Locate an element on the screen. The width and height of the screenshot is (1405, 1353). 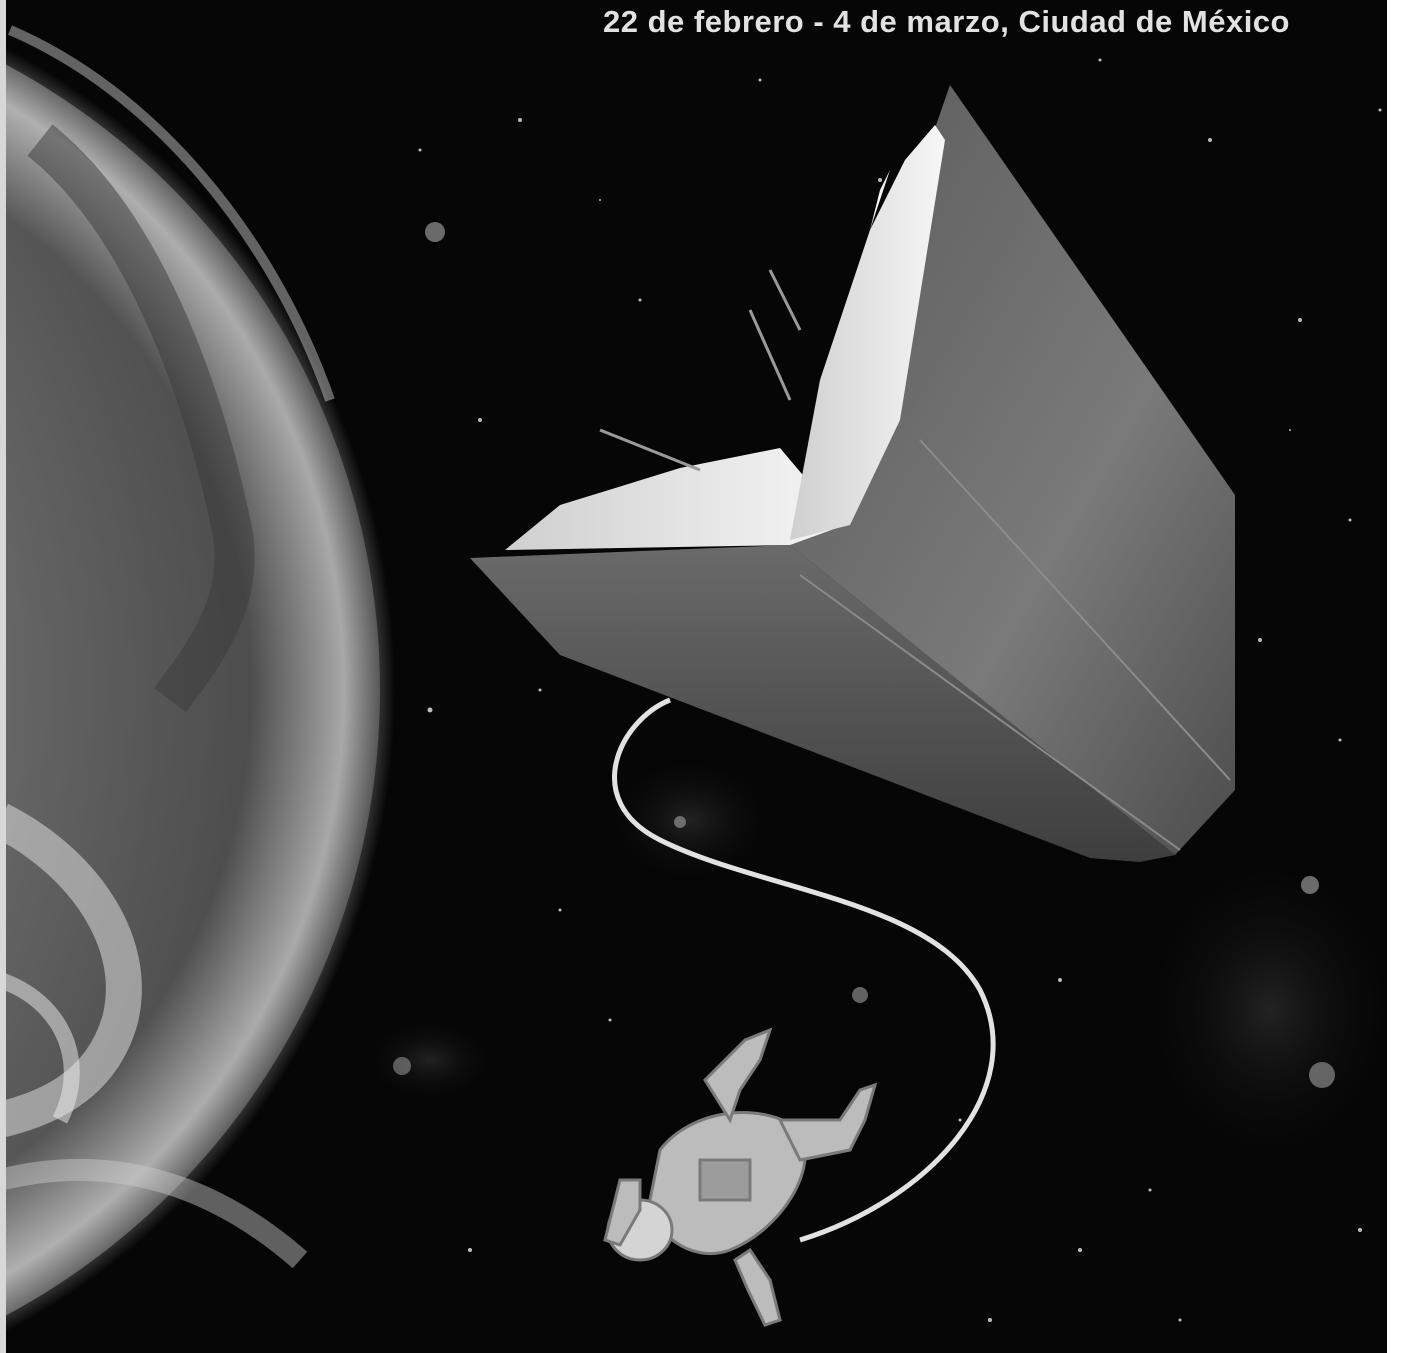
astronaut-tether is located at coordinates (804, 970).